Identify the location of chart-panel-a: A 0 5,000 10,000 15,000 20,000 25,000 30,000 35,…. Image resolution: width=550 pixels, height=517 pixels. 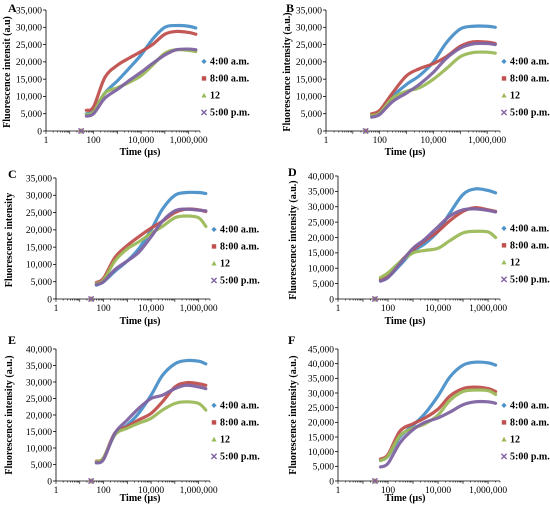
(126, 79).